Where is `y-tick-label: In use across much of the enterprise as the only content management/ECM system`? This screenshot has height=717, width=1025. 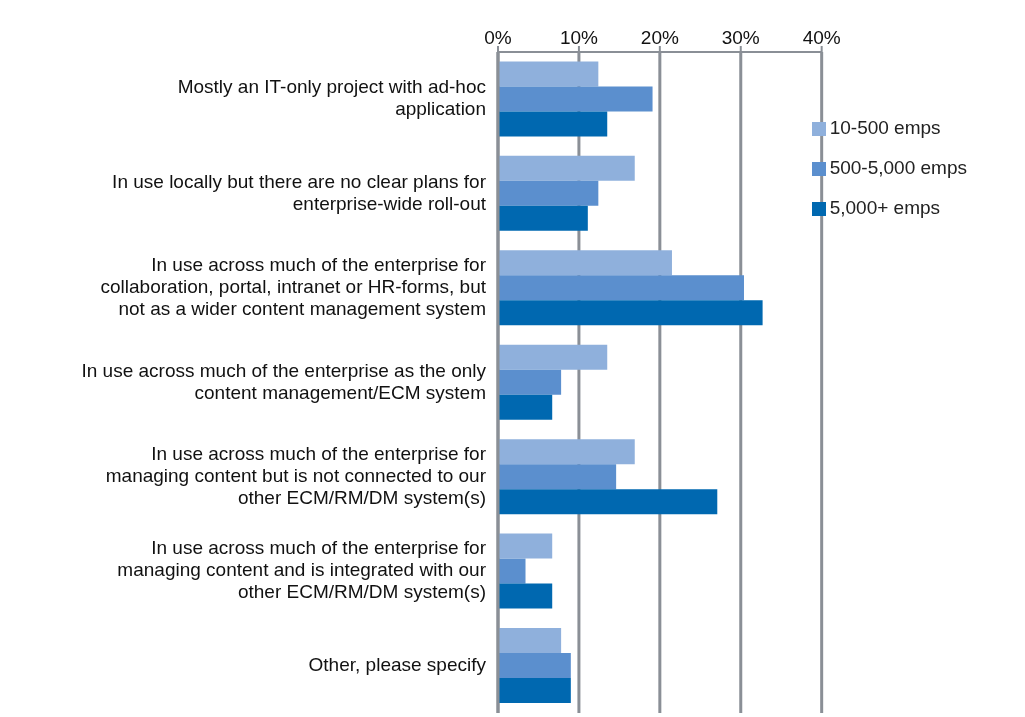 y-tick-label: In use across much of the enterprise as the only content management/ECM system is located at coordinates (284, 381).